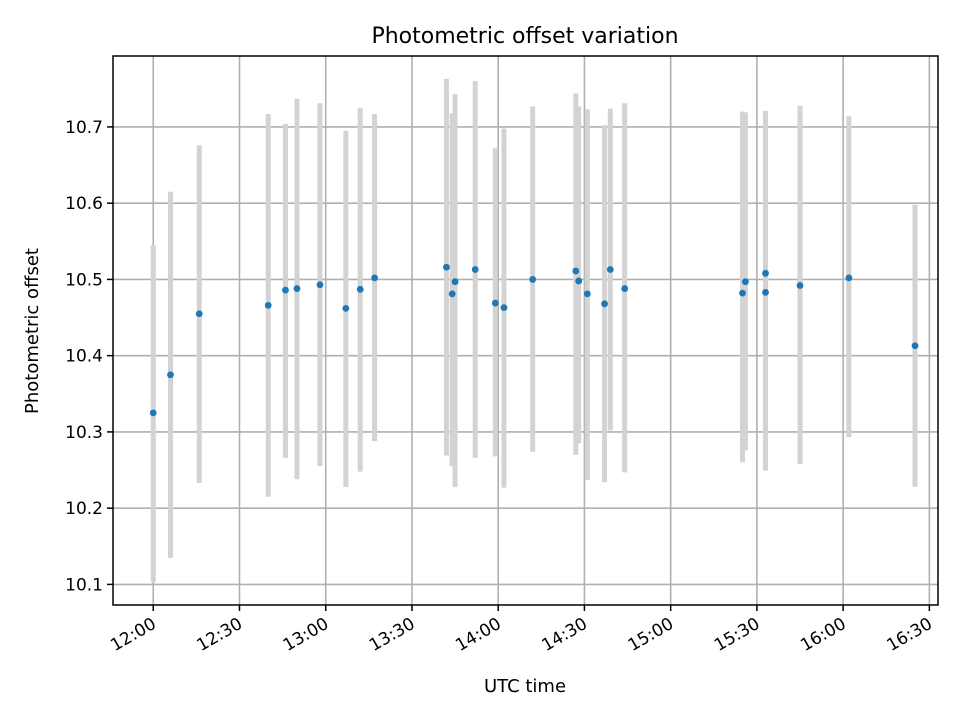 This screenshot has height=720, width=960. I want to click on y-axis-label: Photometric offset, so click(32, 331).